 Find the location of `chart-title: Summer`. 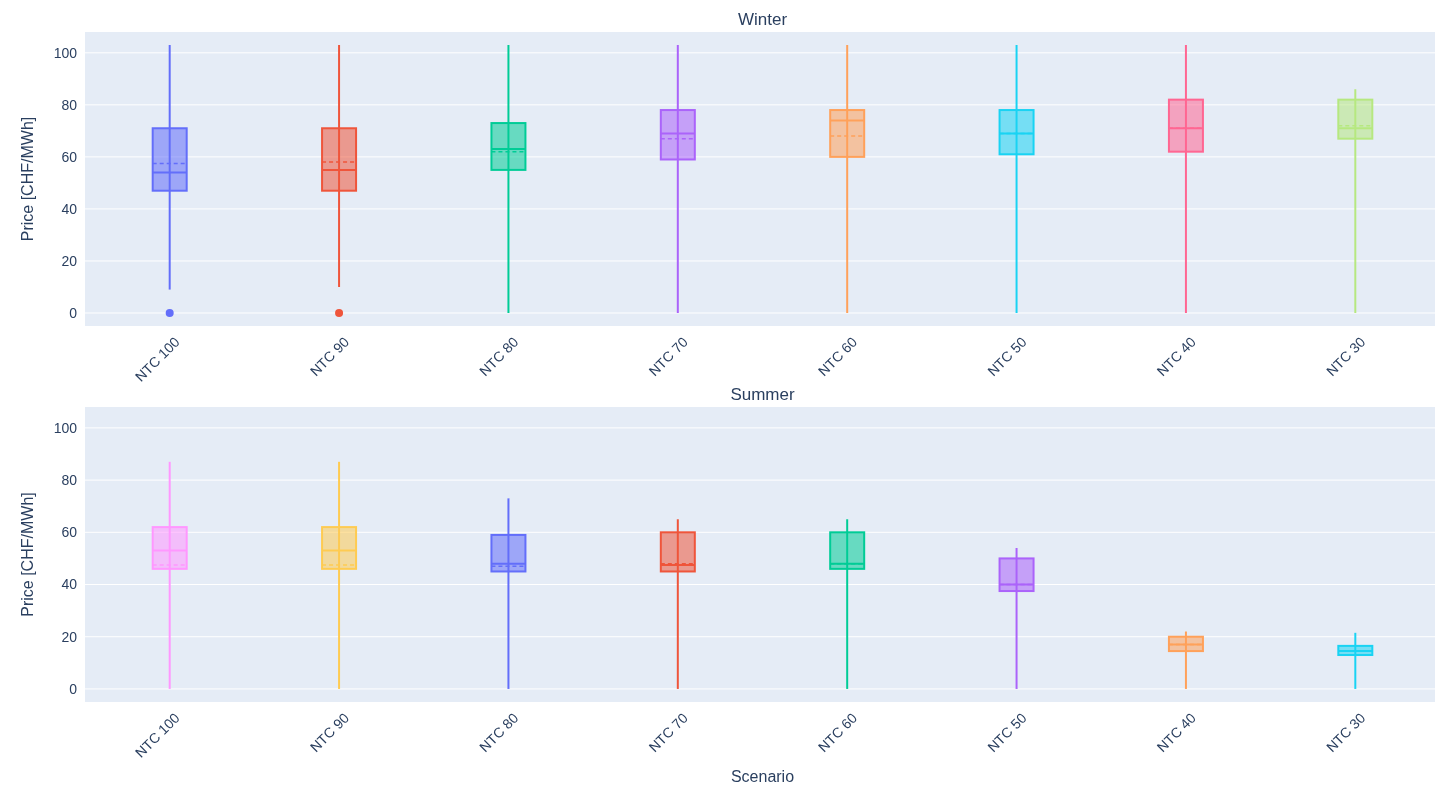

chart-title: Summer is located at coordinates (762, 394).